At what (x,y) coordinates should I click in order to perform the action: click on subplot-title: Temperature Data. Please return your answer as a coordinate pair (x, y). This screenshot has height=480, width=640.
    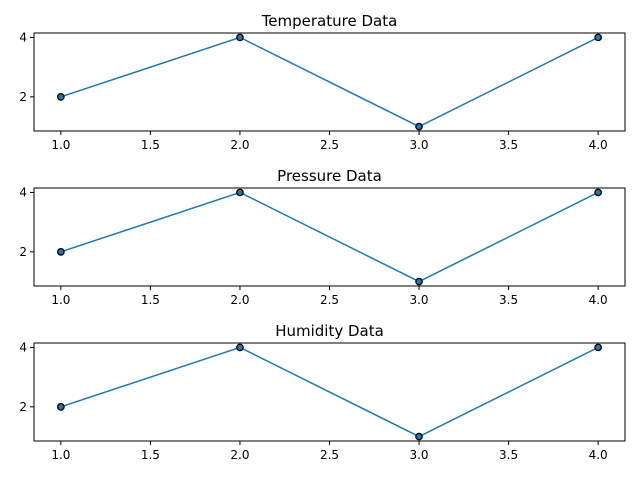
    Looking at the image, I should click on (329, 21).